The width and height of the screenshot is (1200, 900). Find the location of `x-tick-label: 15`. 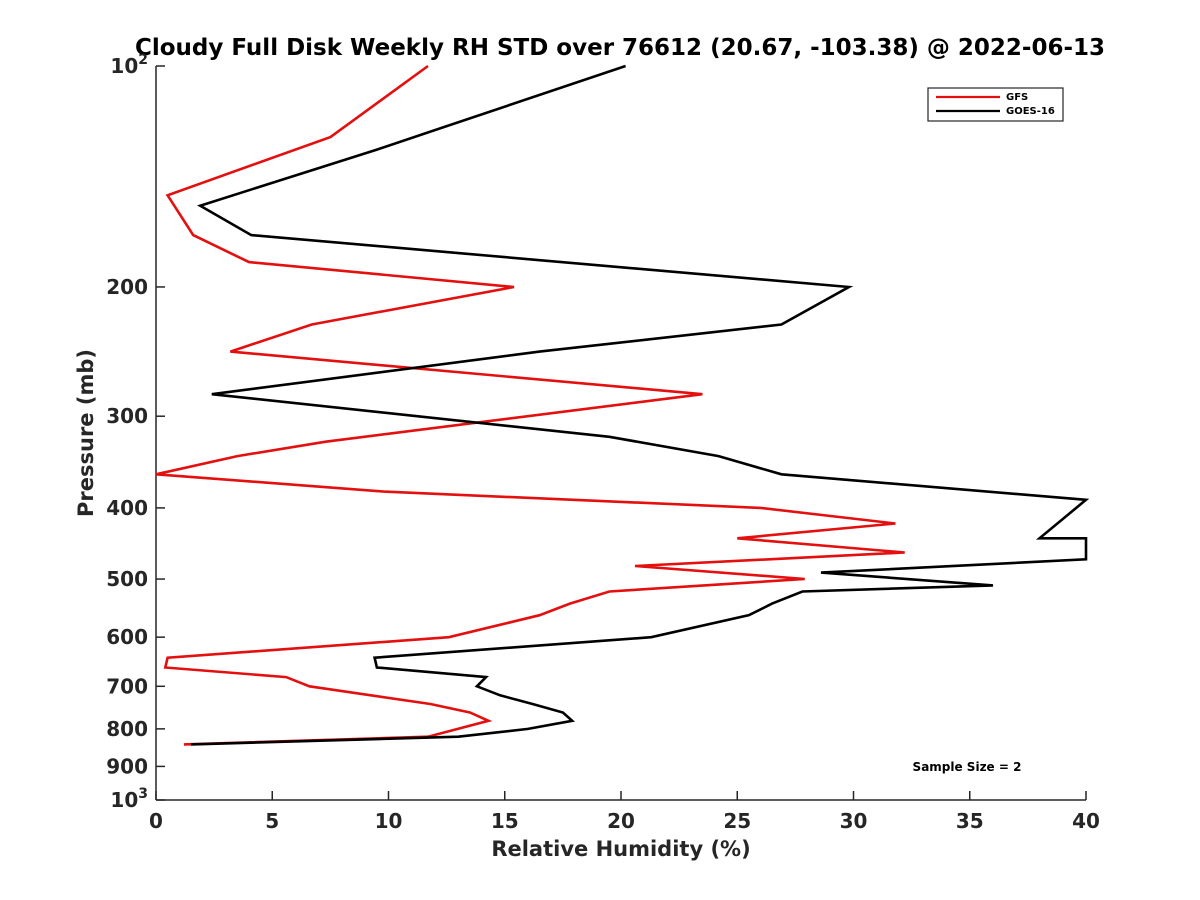

x-tick-label: 15 is located at coordinates (505, 821).